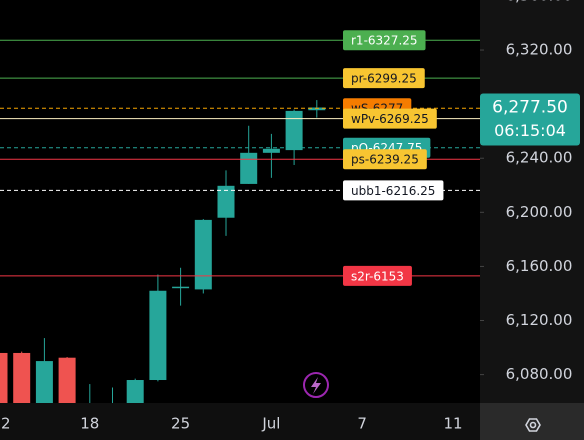 Image resolution: width=584 pixels, height=440 pixels. I want to click on level-label: ps-6239.25, so click(385, 160).